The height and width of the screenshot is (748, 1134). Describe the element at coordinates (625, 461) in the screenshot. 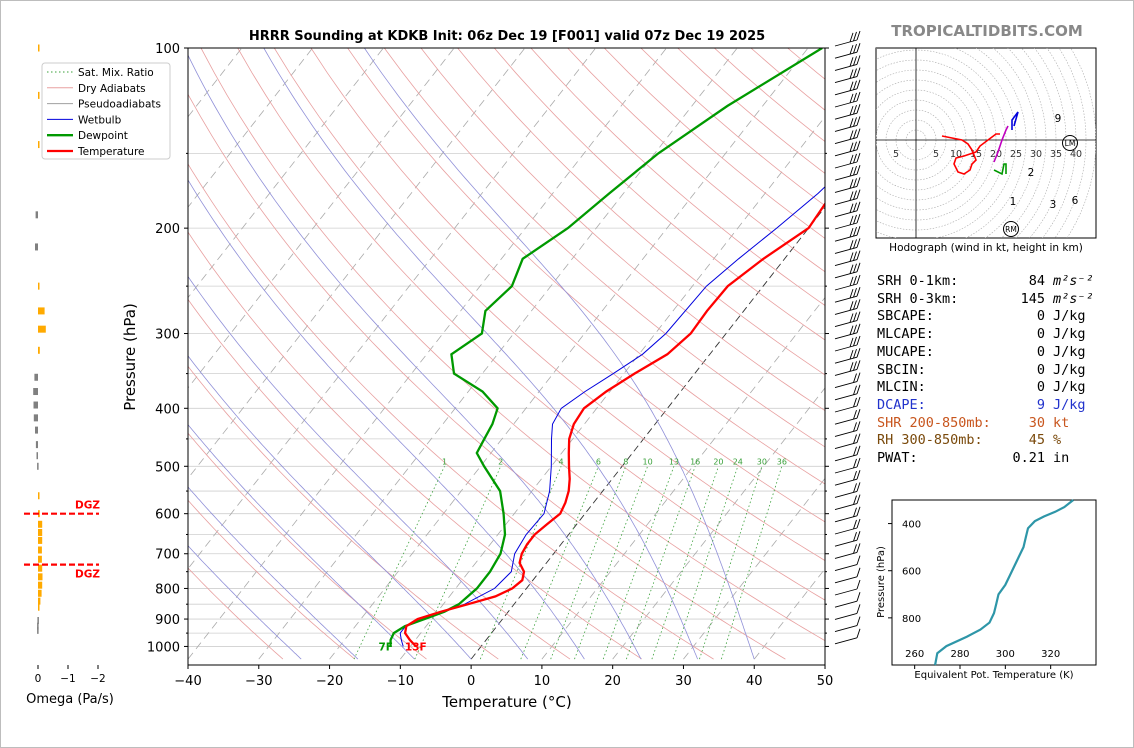

I see `mixing-ratio-label: 8` at that location.